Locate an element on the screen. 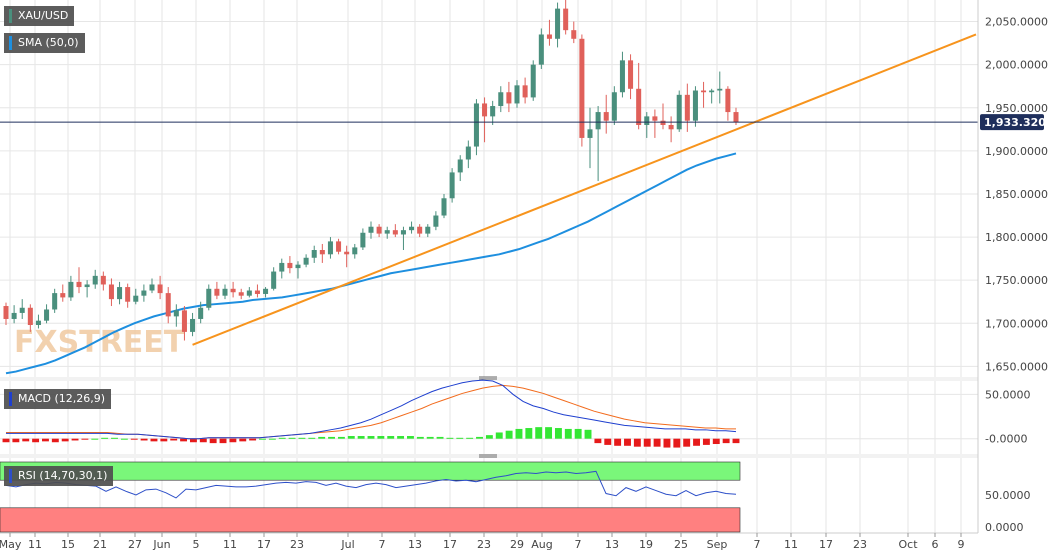  macd-legend: MACD (12,26,9) is located at coordinates (58, 399).